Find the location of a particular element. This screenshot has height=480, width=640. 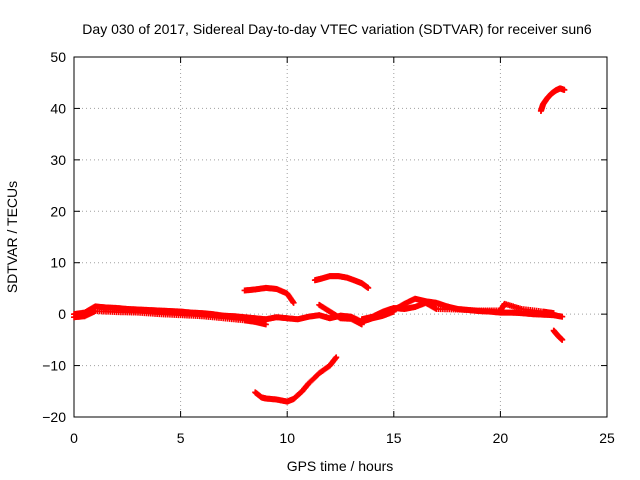

y-tick-label: 40 is located at coordinates (58, 108).